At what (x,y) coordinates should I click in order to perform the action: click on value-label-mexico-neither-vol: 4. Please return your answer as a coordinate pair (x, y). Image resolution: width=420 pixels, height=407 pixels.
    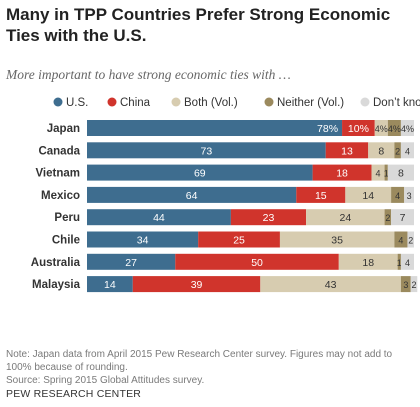
    Looking at the image, I should click on (397, 196).